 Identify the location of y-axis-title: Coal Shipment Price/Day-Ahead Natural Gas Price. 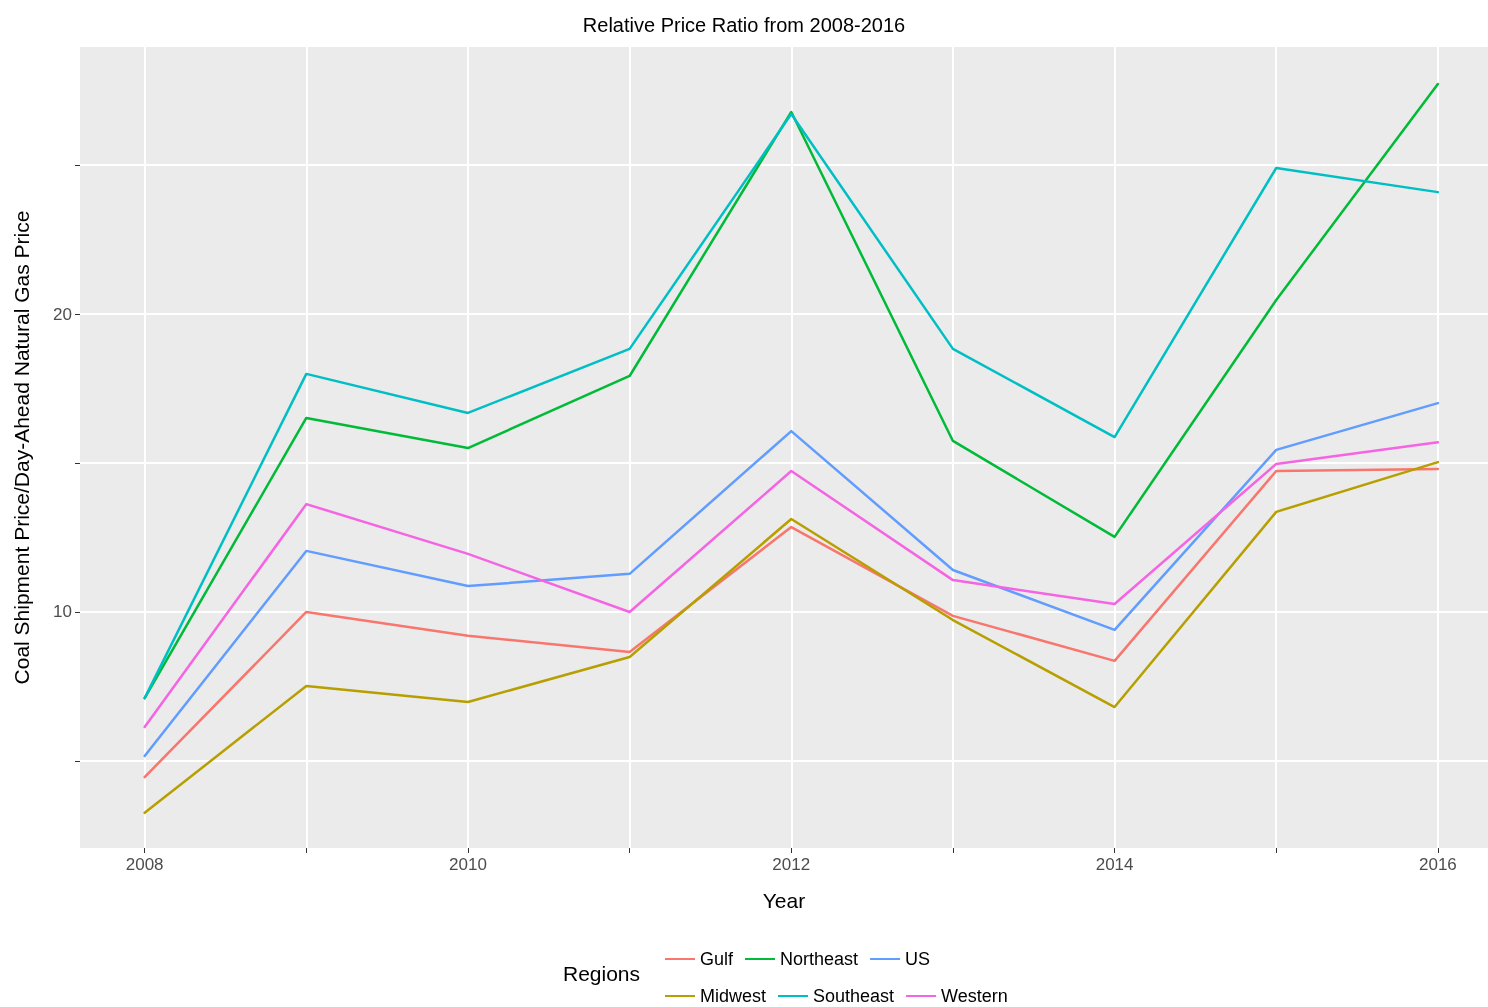
(21, 447).